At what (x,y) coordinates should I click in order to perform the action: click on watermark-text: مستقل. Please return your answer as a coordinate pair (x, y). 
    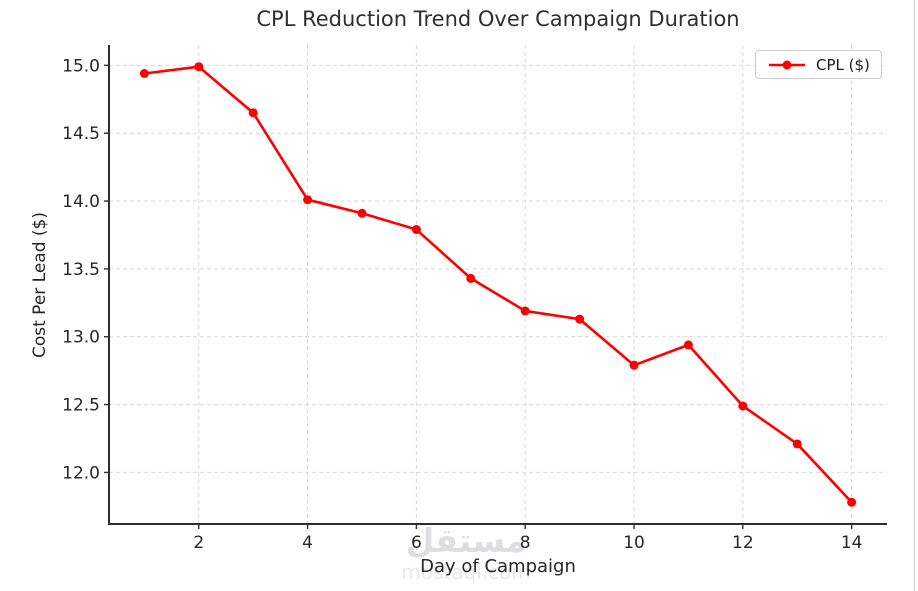
    Looking at the image, I should click on (466, 540).